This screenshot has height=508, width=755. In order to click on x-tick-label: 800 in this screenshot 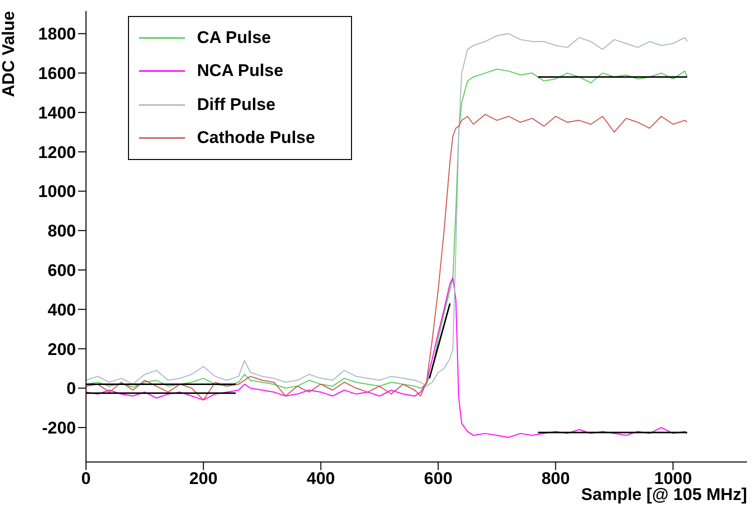, I will do `click(555, 478)`.